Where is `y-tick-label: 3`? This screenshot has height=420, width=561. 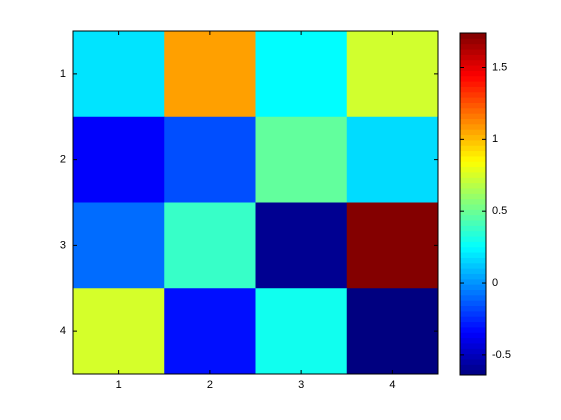 y-tick-label: 3 is located at coordinates (63, 245).